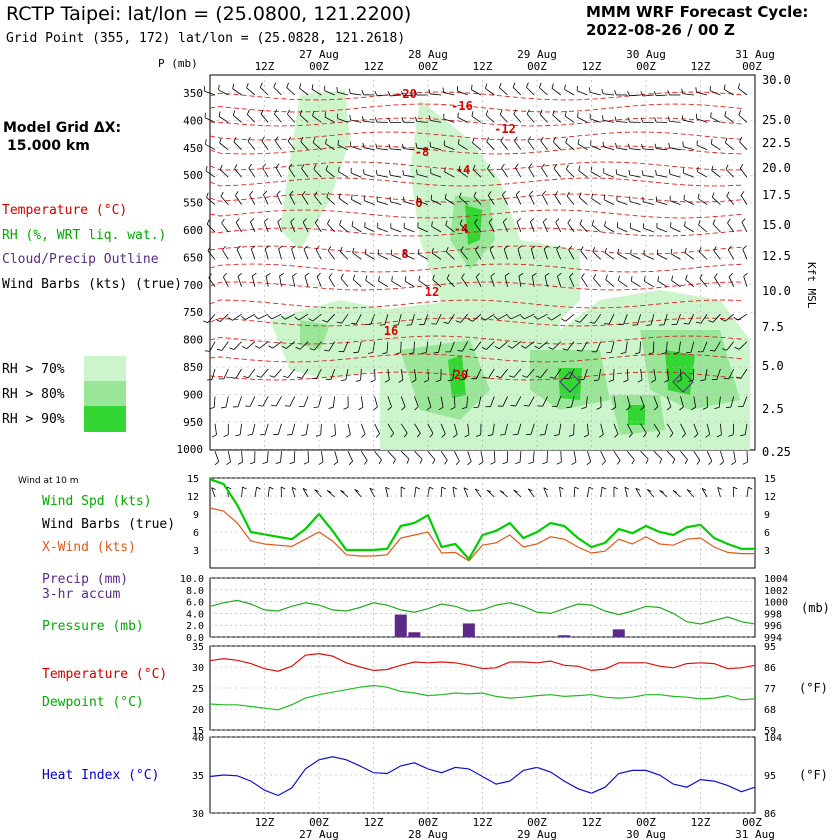 Image resolution: width=840 pixels, height=840 pixels. I want to click on cross-wind-line, so click(482, 534).